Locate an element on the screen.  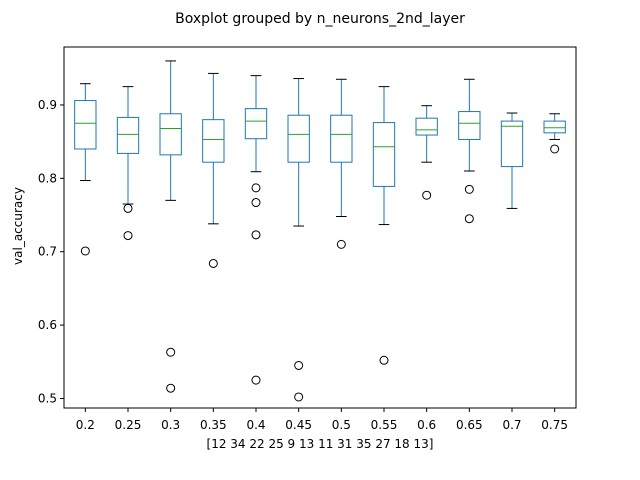
x-tick-label: 0.75 is located at coordinates (554, 425).